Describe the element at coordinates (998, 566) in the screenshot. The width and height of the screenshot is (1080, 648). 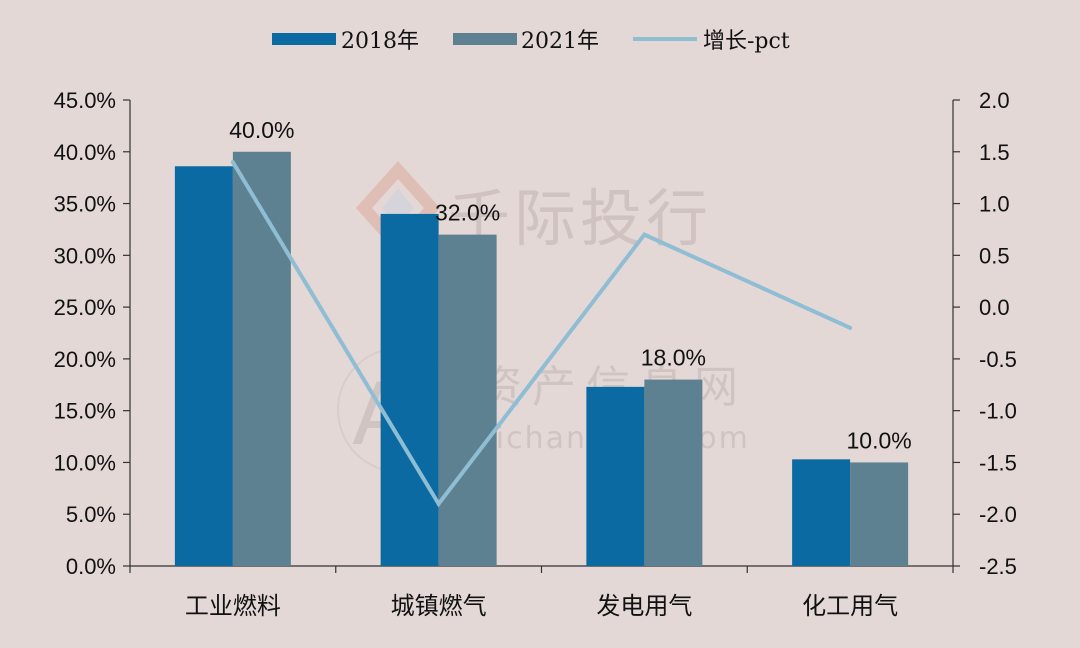
I see `y-right-tick-label: -2.5` at that location.